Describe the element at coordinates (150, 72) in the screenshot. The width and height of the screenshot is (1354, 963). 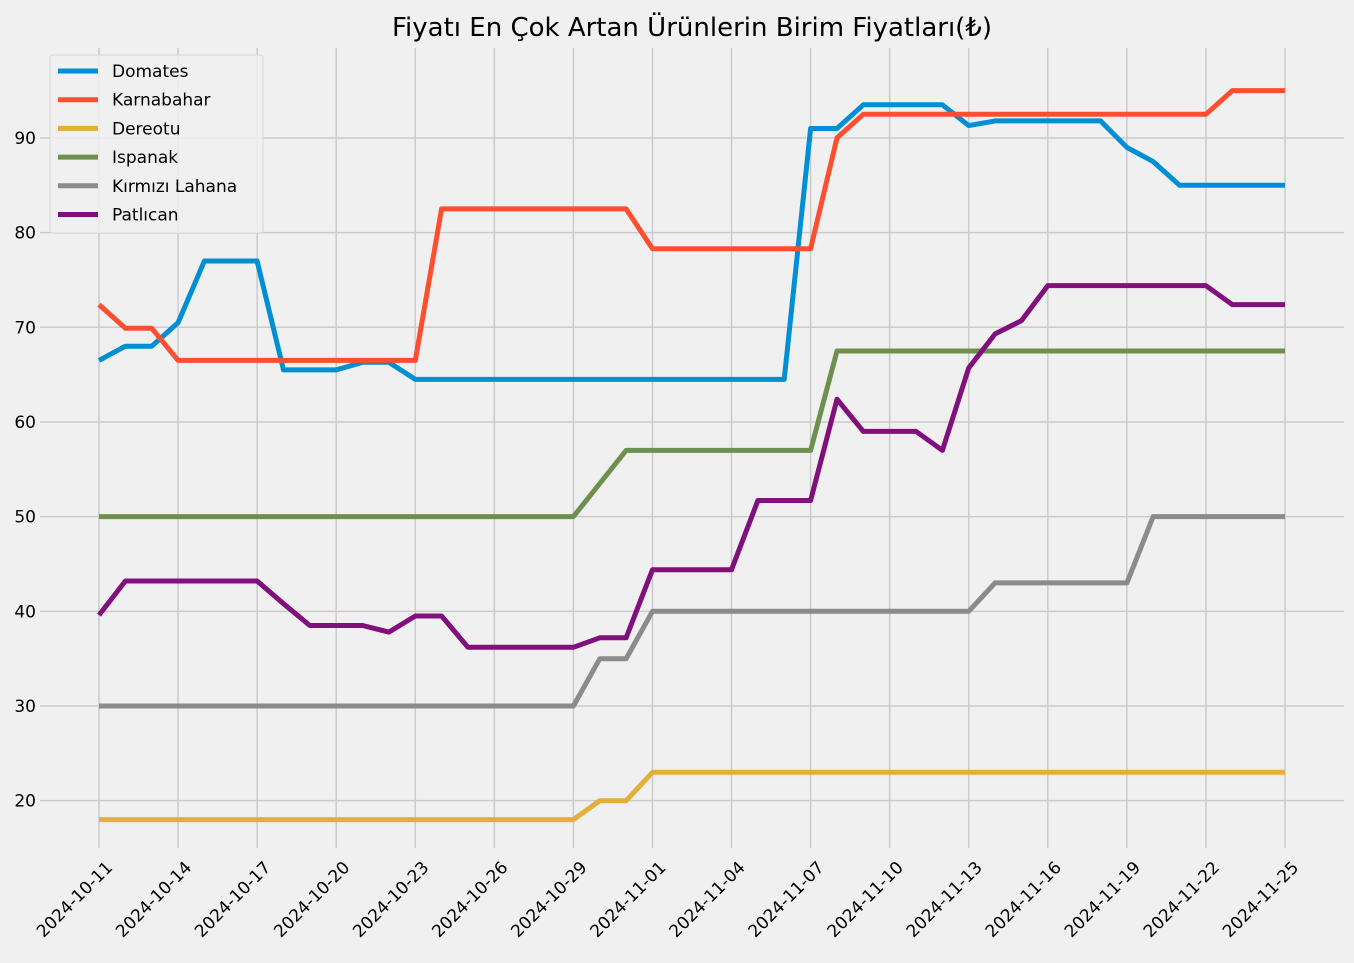
I see `legend-label: Domates` at that location.